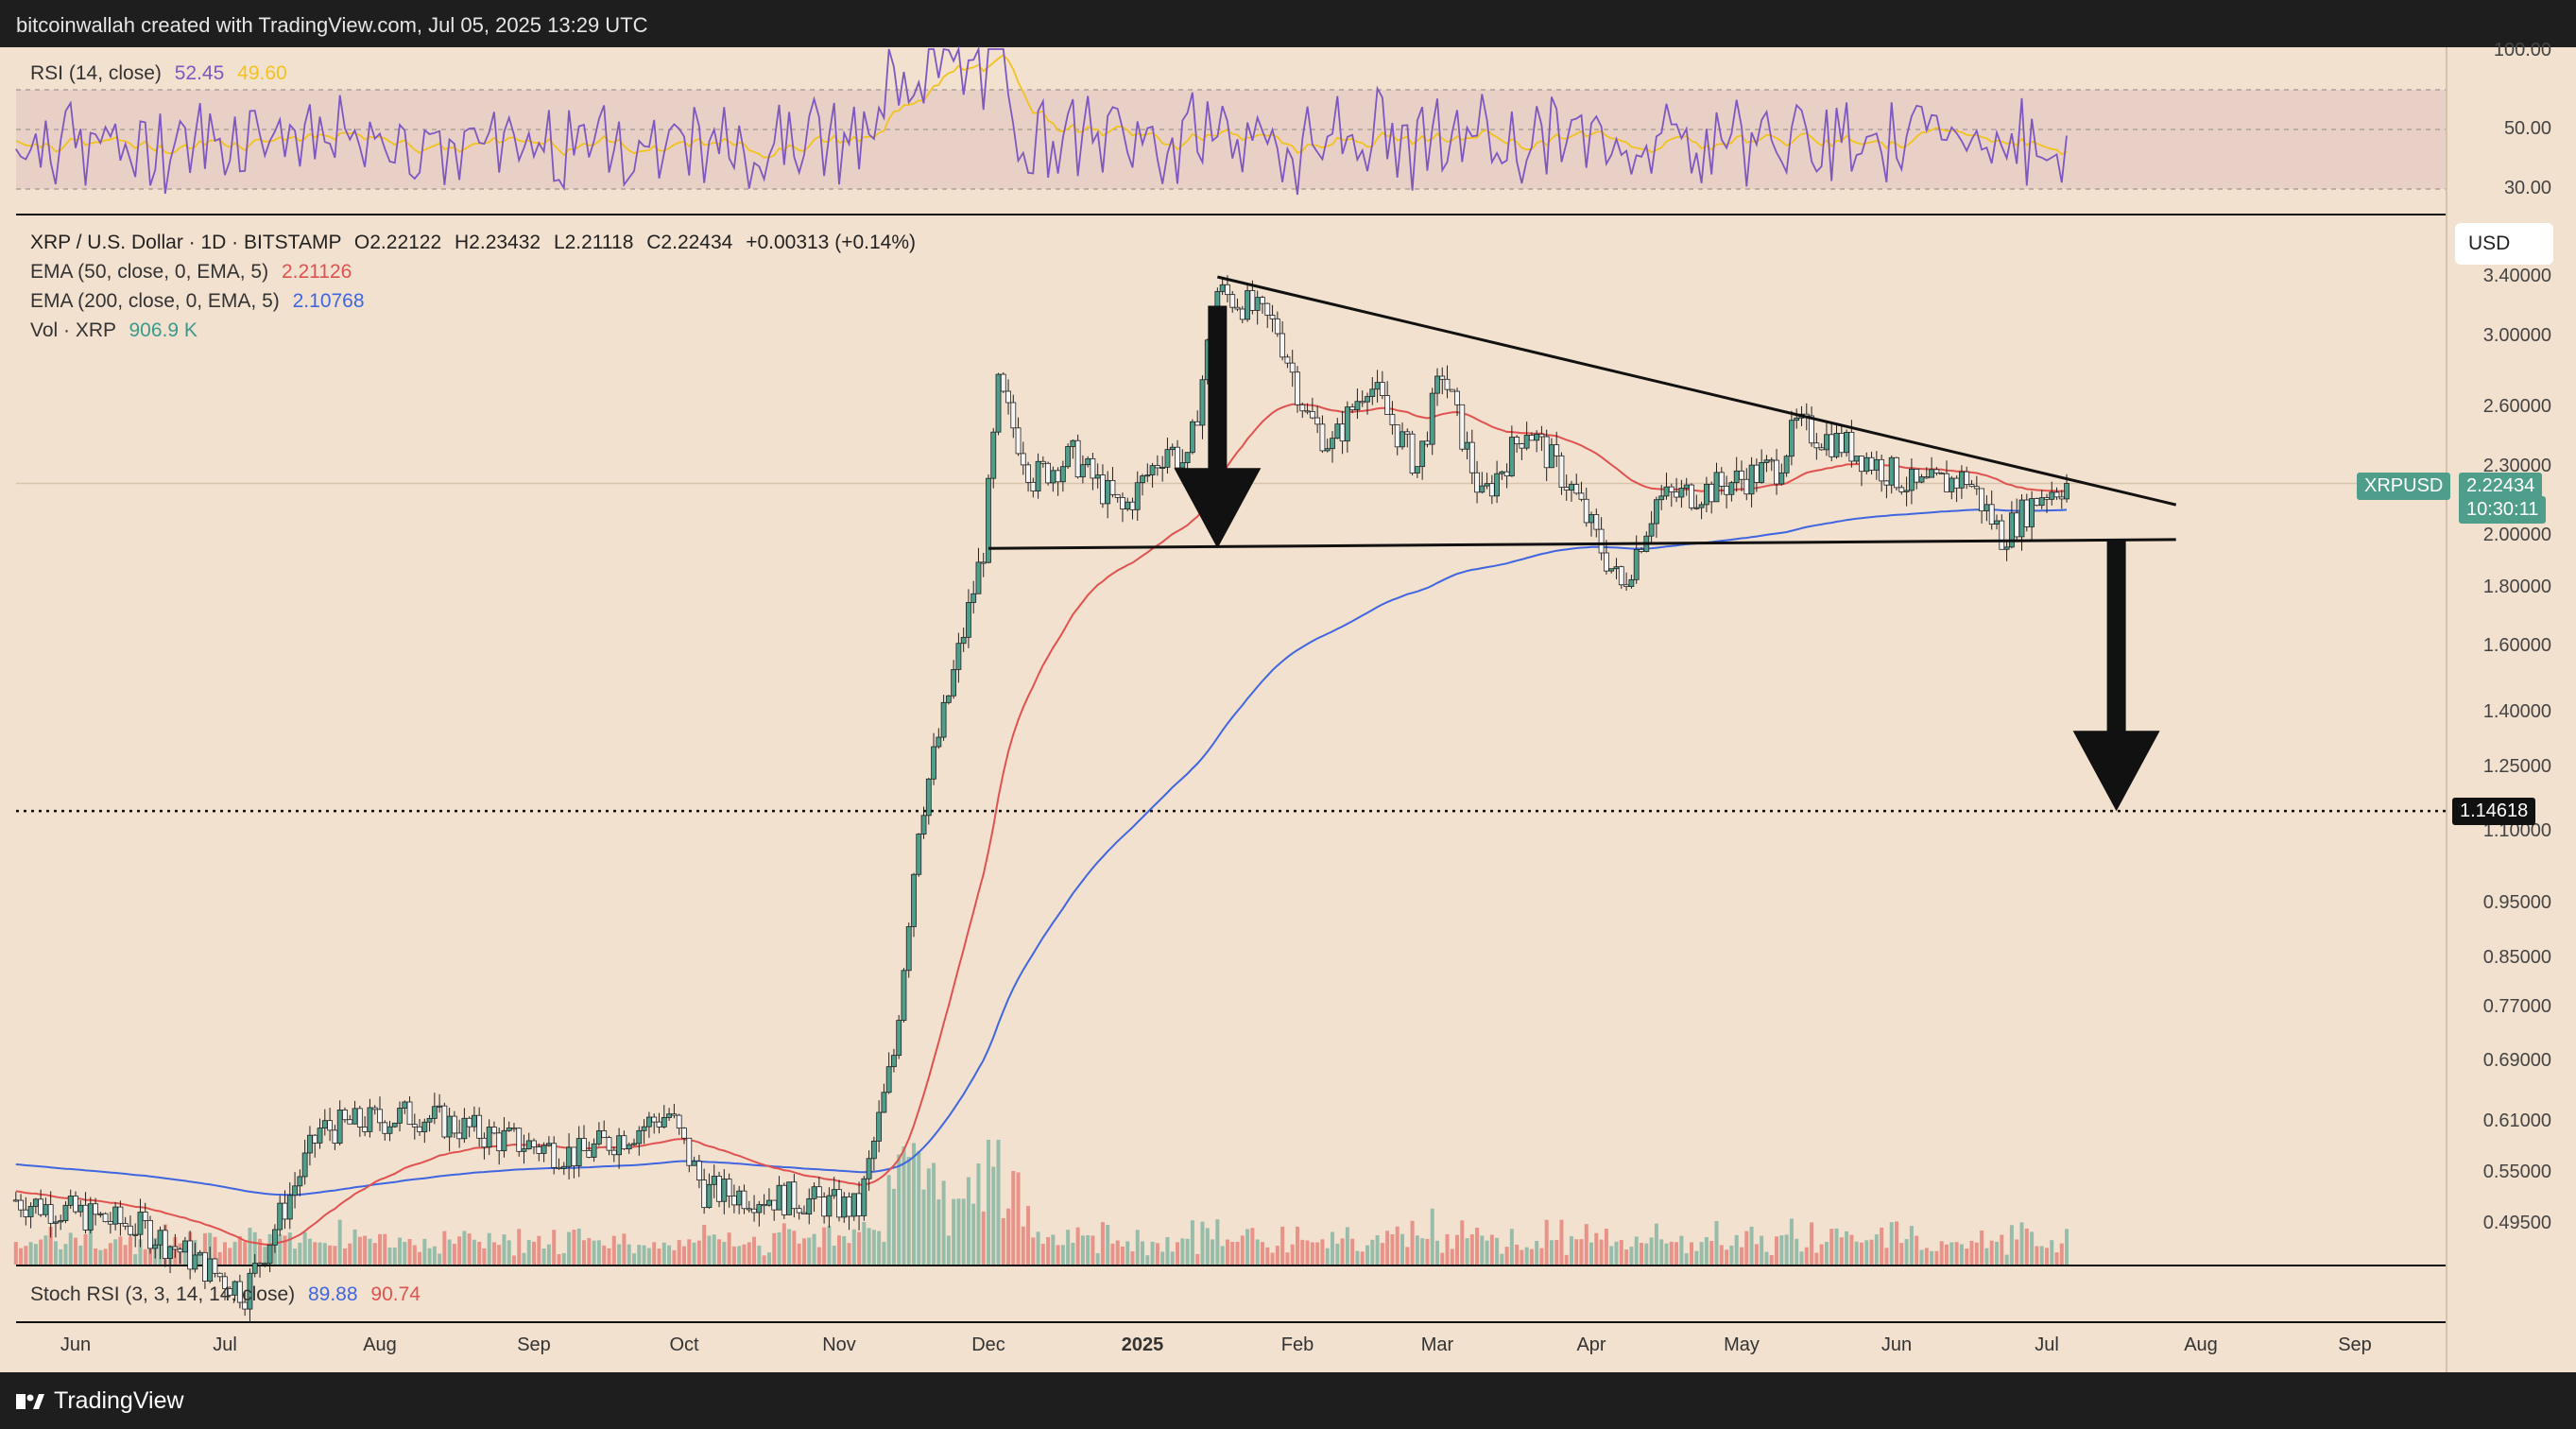  What do you see at coordinates (2516, 903) in the screenshot?
I see `price-tick: 0.95000` at bounding box center [2516, 903].